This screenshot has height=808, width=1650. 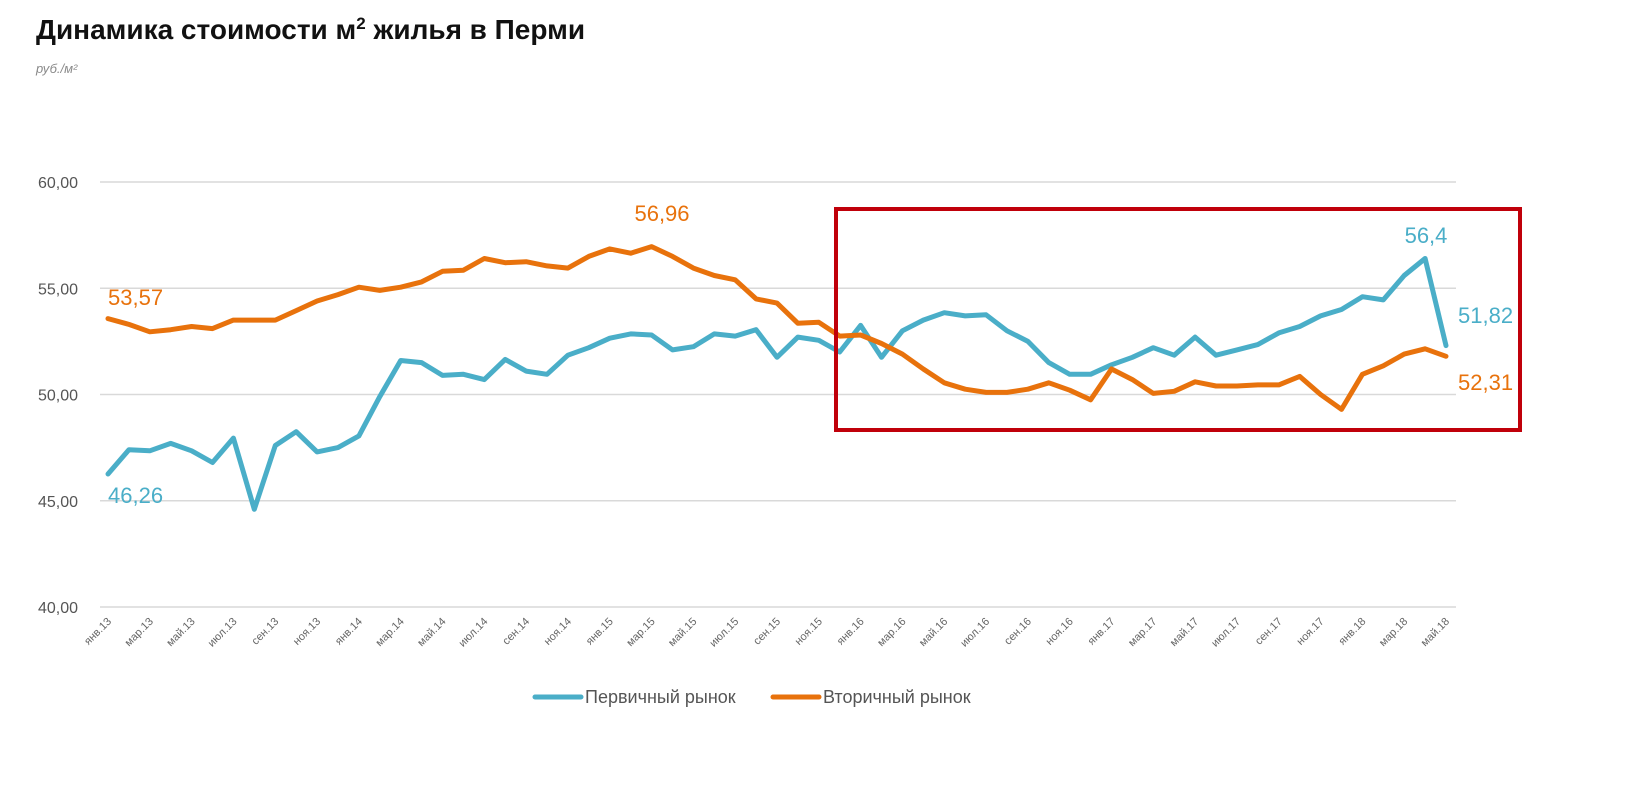 I want to click on x-tick-label: сен.14, so click(x=516, y=632).